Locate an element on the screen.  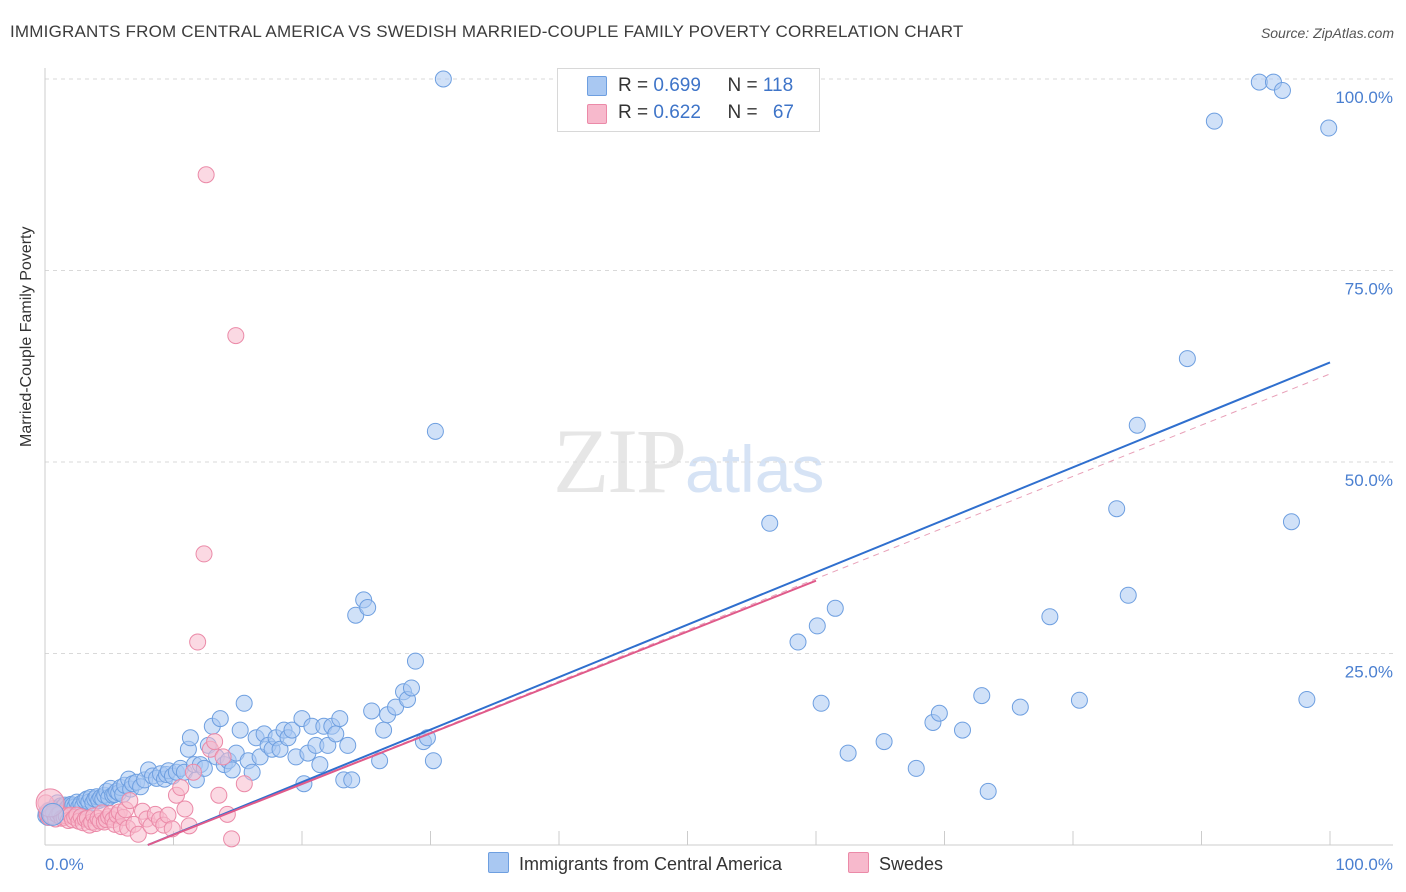
watermark: ZIPatlas is located at coordinates (688, 461).